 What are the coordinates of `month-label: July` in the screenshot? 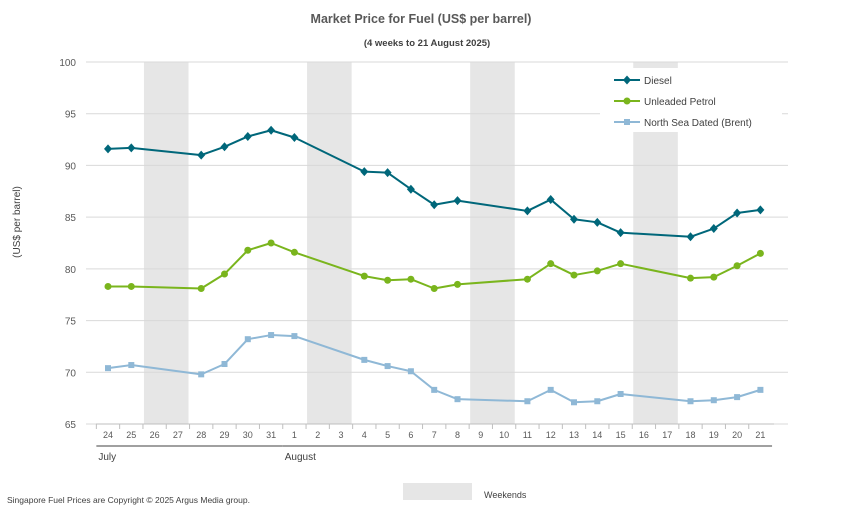 It's located at (107, 457).